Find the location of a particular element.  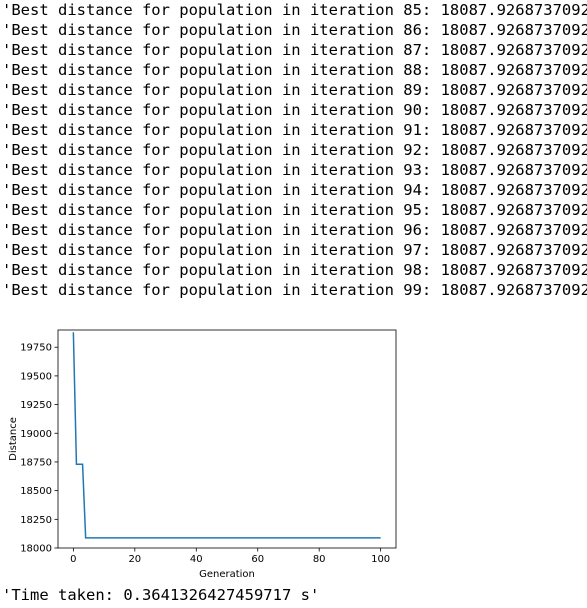

y-tick-label: 18750 is located at coordinates (36, 462).